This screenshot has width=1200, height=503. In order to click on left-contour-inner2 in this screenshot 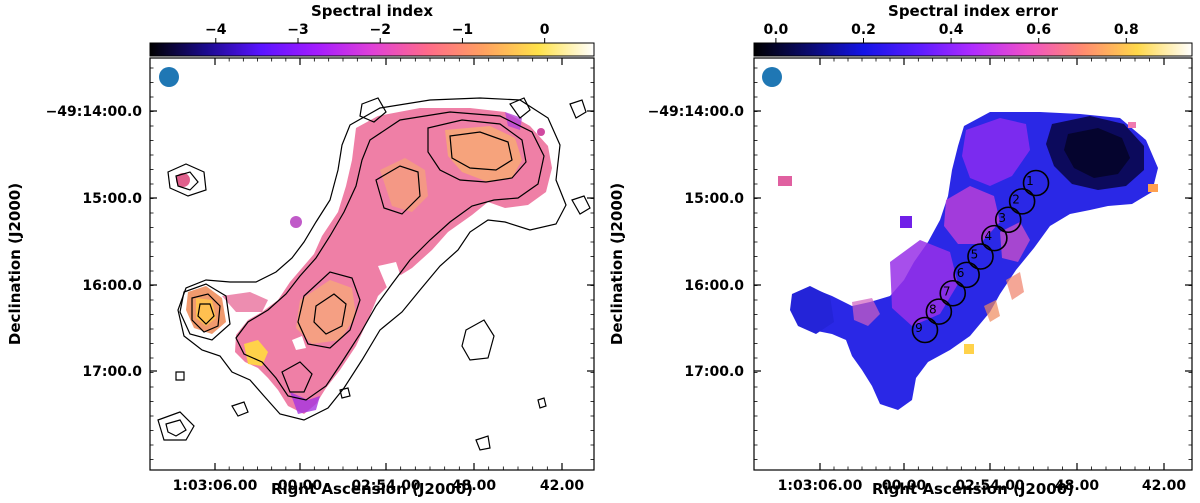, I will do `click(477, 151)`.